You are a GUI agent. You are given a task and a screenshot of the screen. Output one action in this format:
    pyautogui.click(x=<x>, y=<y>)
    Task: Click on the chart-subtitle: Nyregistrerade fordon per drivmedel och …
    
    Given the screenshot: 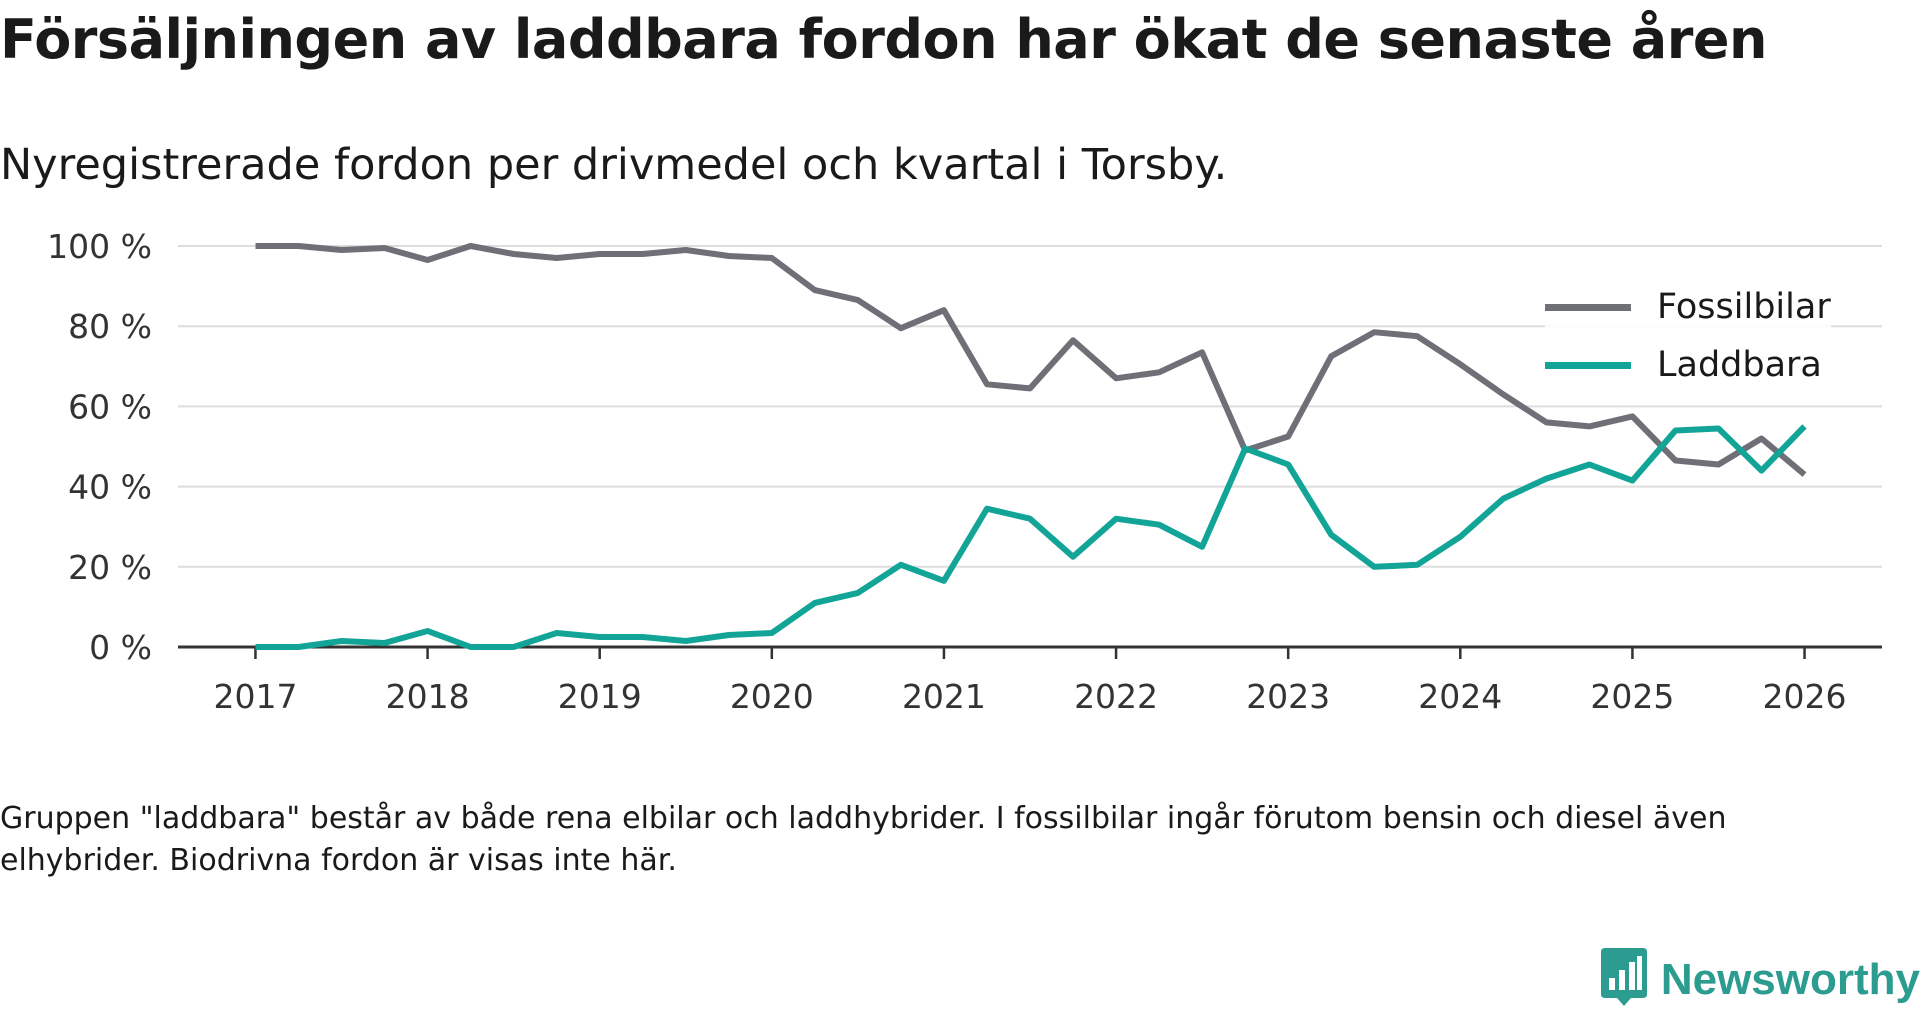 What is the action you would take?
    pyautogui.click(x=614, y=165)
    